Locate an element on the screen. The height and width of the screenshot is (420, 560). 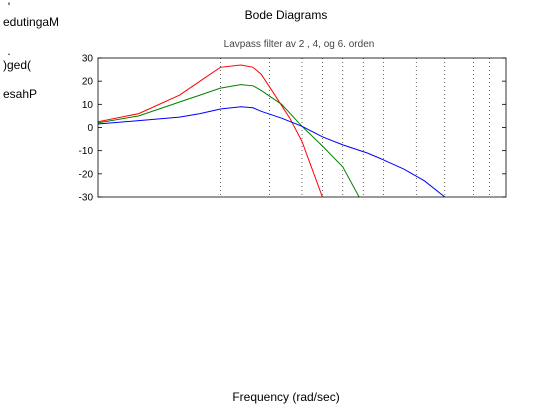
y-tick-label: -10 is located at coordinates (86, 151).